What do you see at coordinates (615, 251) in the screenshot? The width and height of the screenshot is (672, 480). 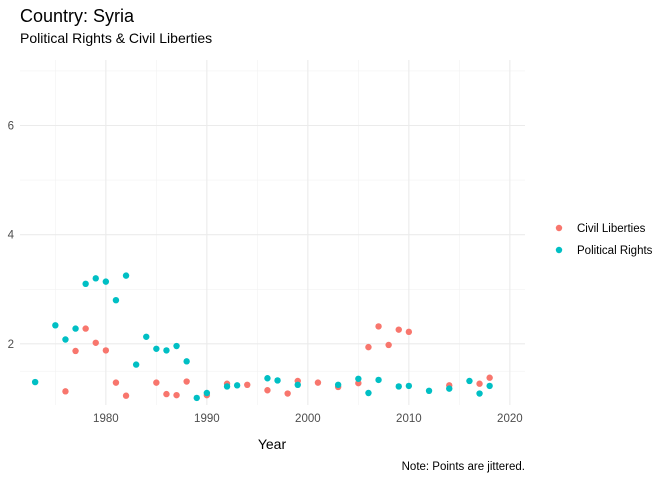 I see `legend-label: Political Rights` at bounding box center [615, 251].